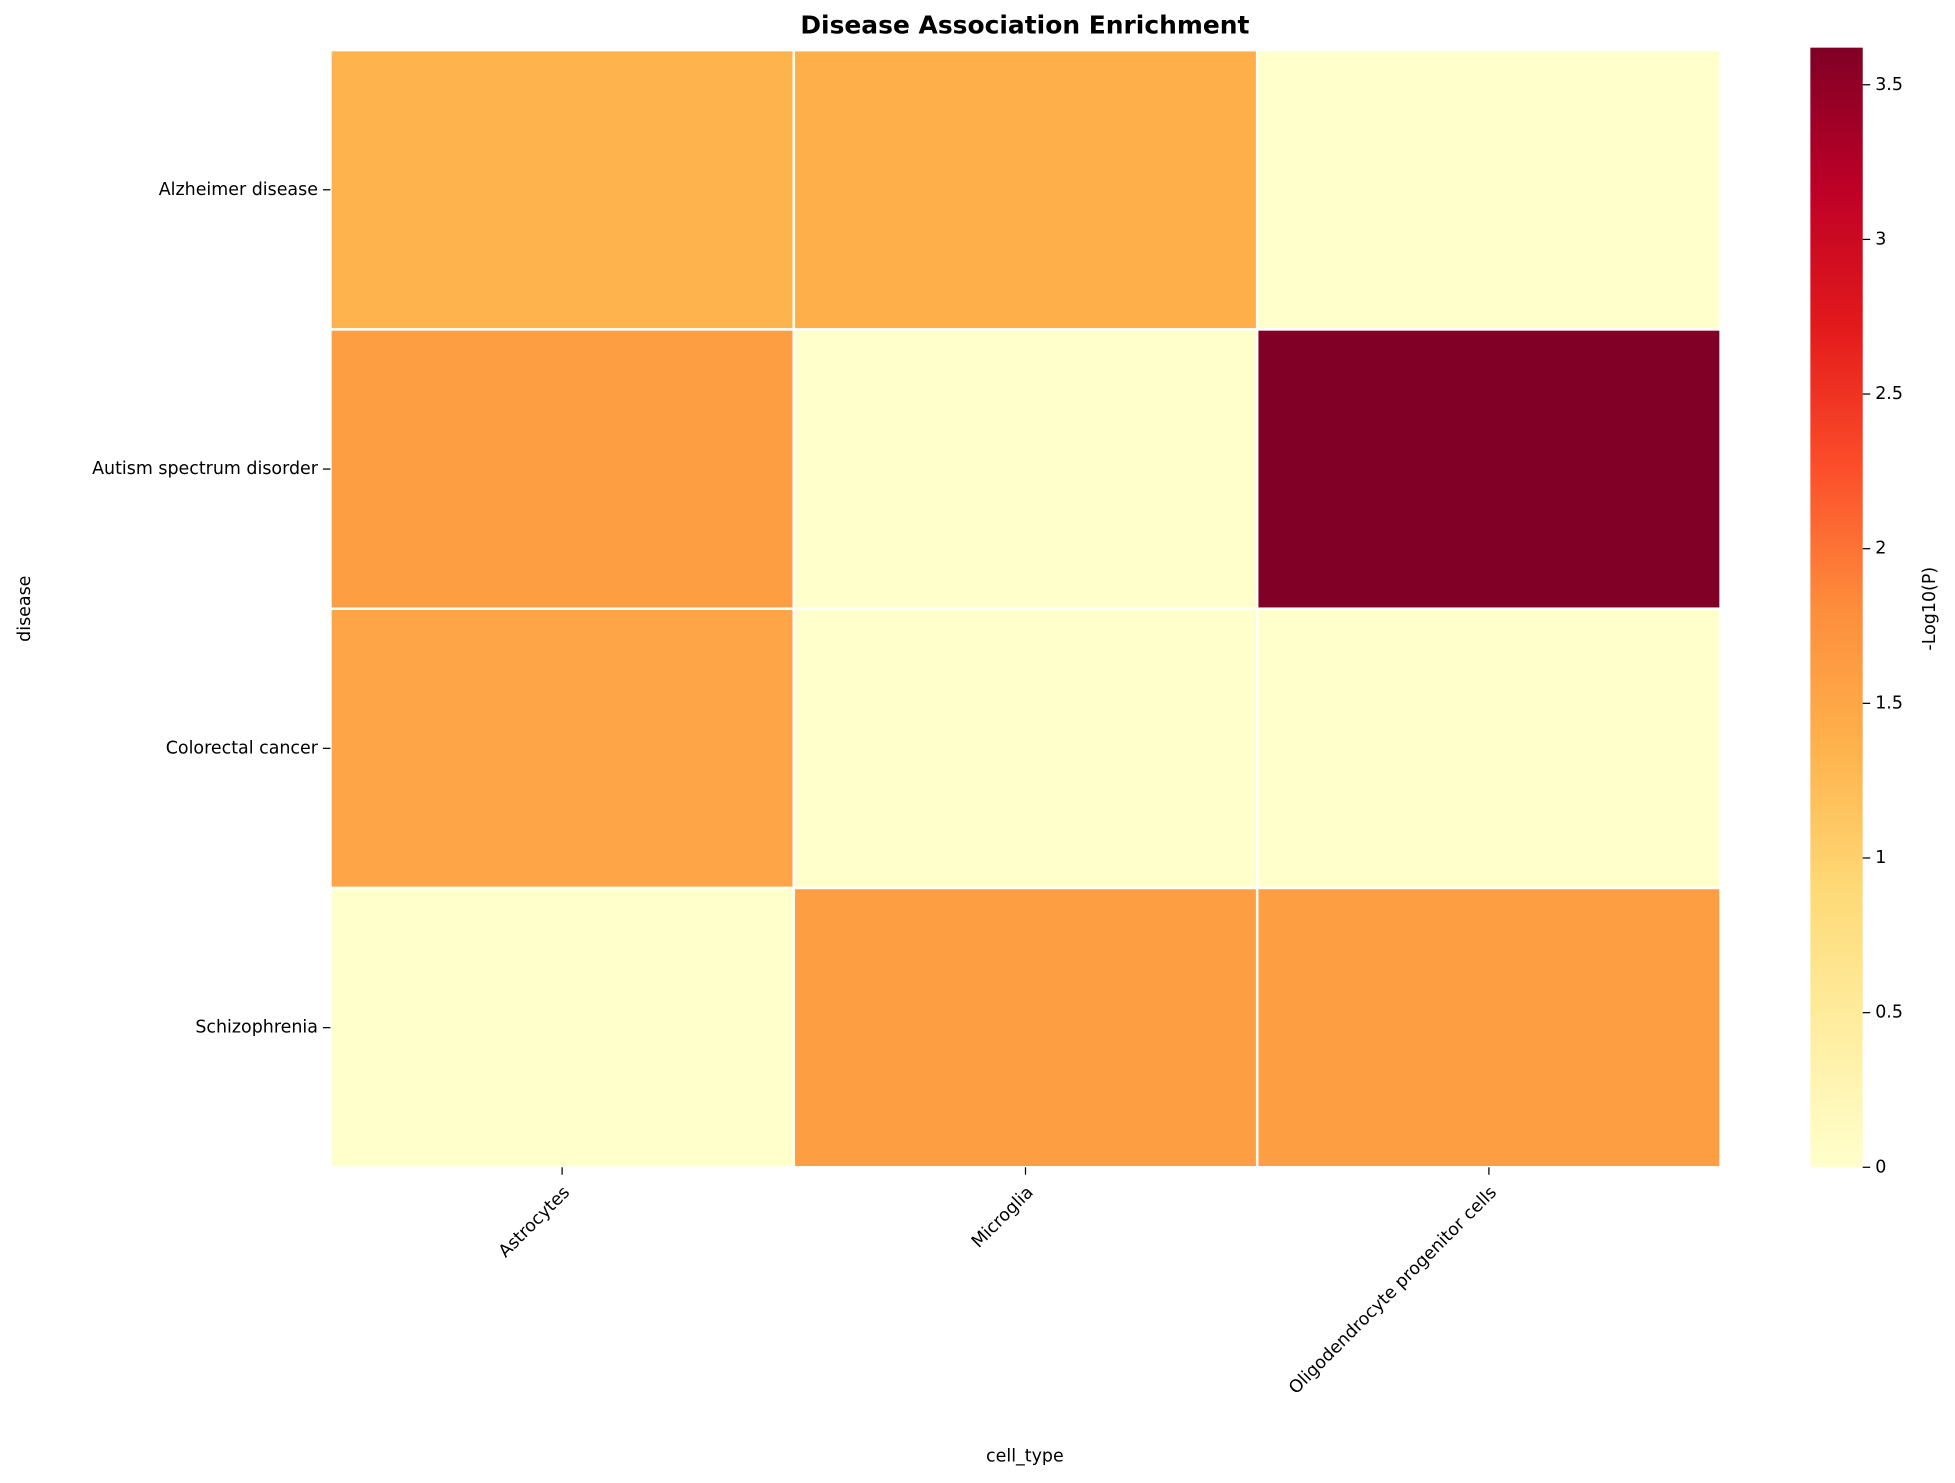  What do you see at coordinates (1889, 703) in the screenshot?
I see `colorbar-tick-label: 1.5` at bounding box center [1889, 703].